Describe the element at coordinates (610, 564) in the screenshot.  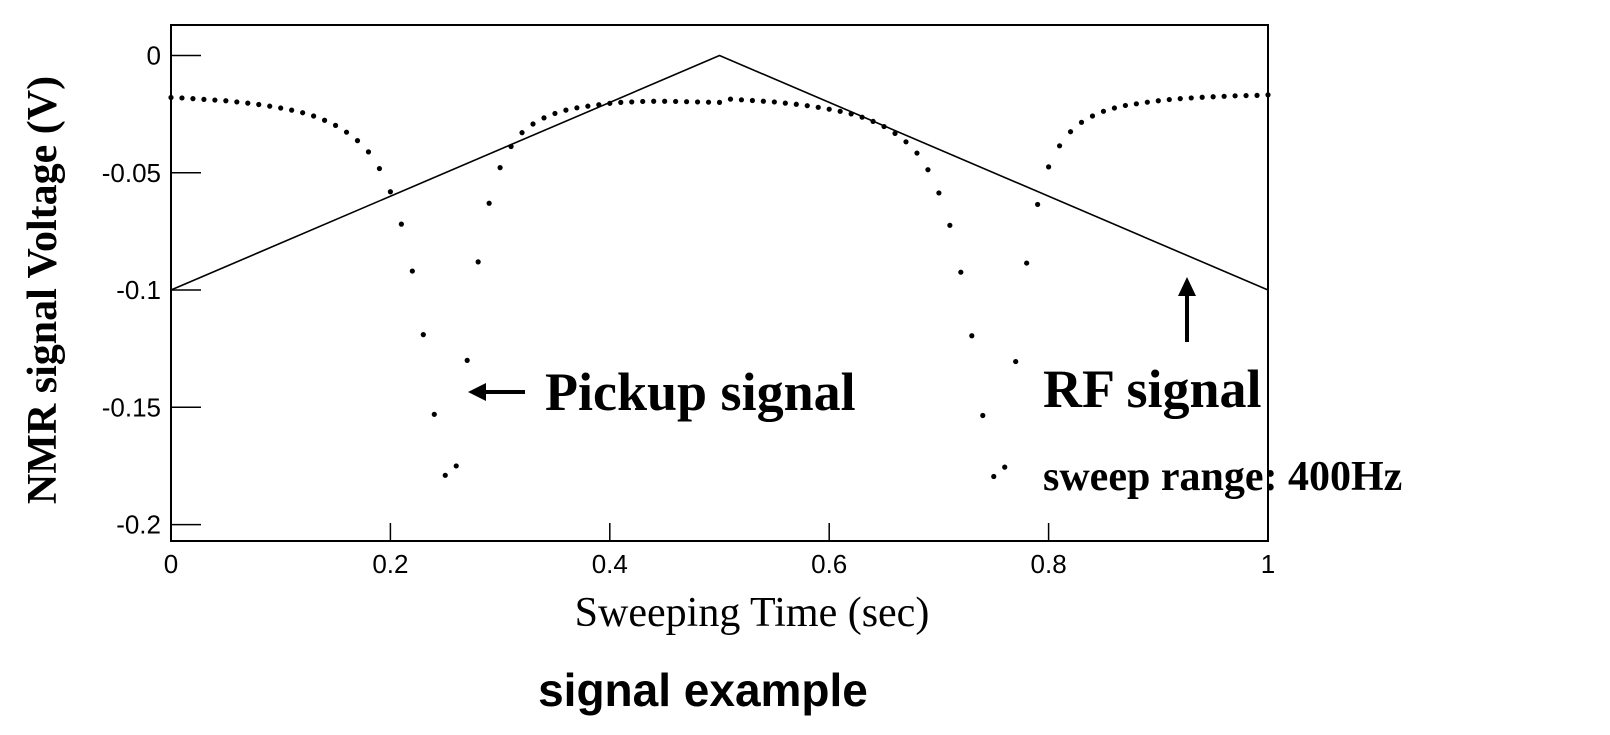
I see `x-tick-label: 0.4` at that location.